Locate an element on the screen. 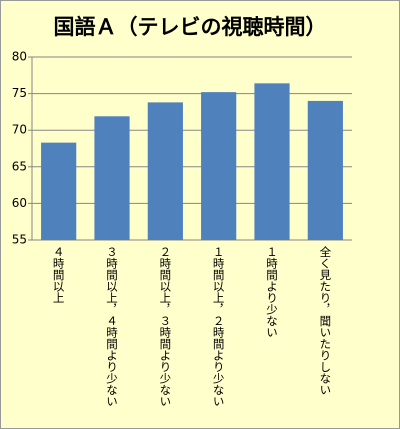  x-tick-label: １時間以上，２時間より少ない is located at coordinates (219, 326).